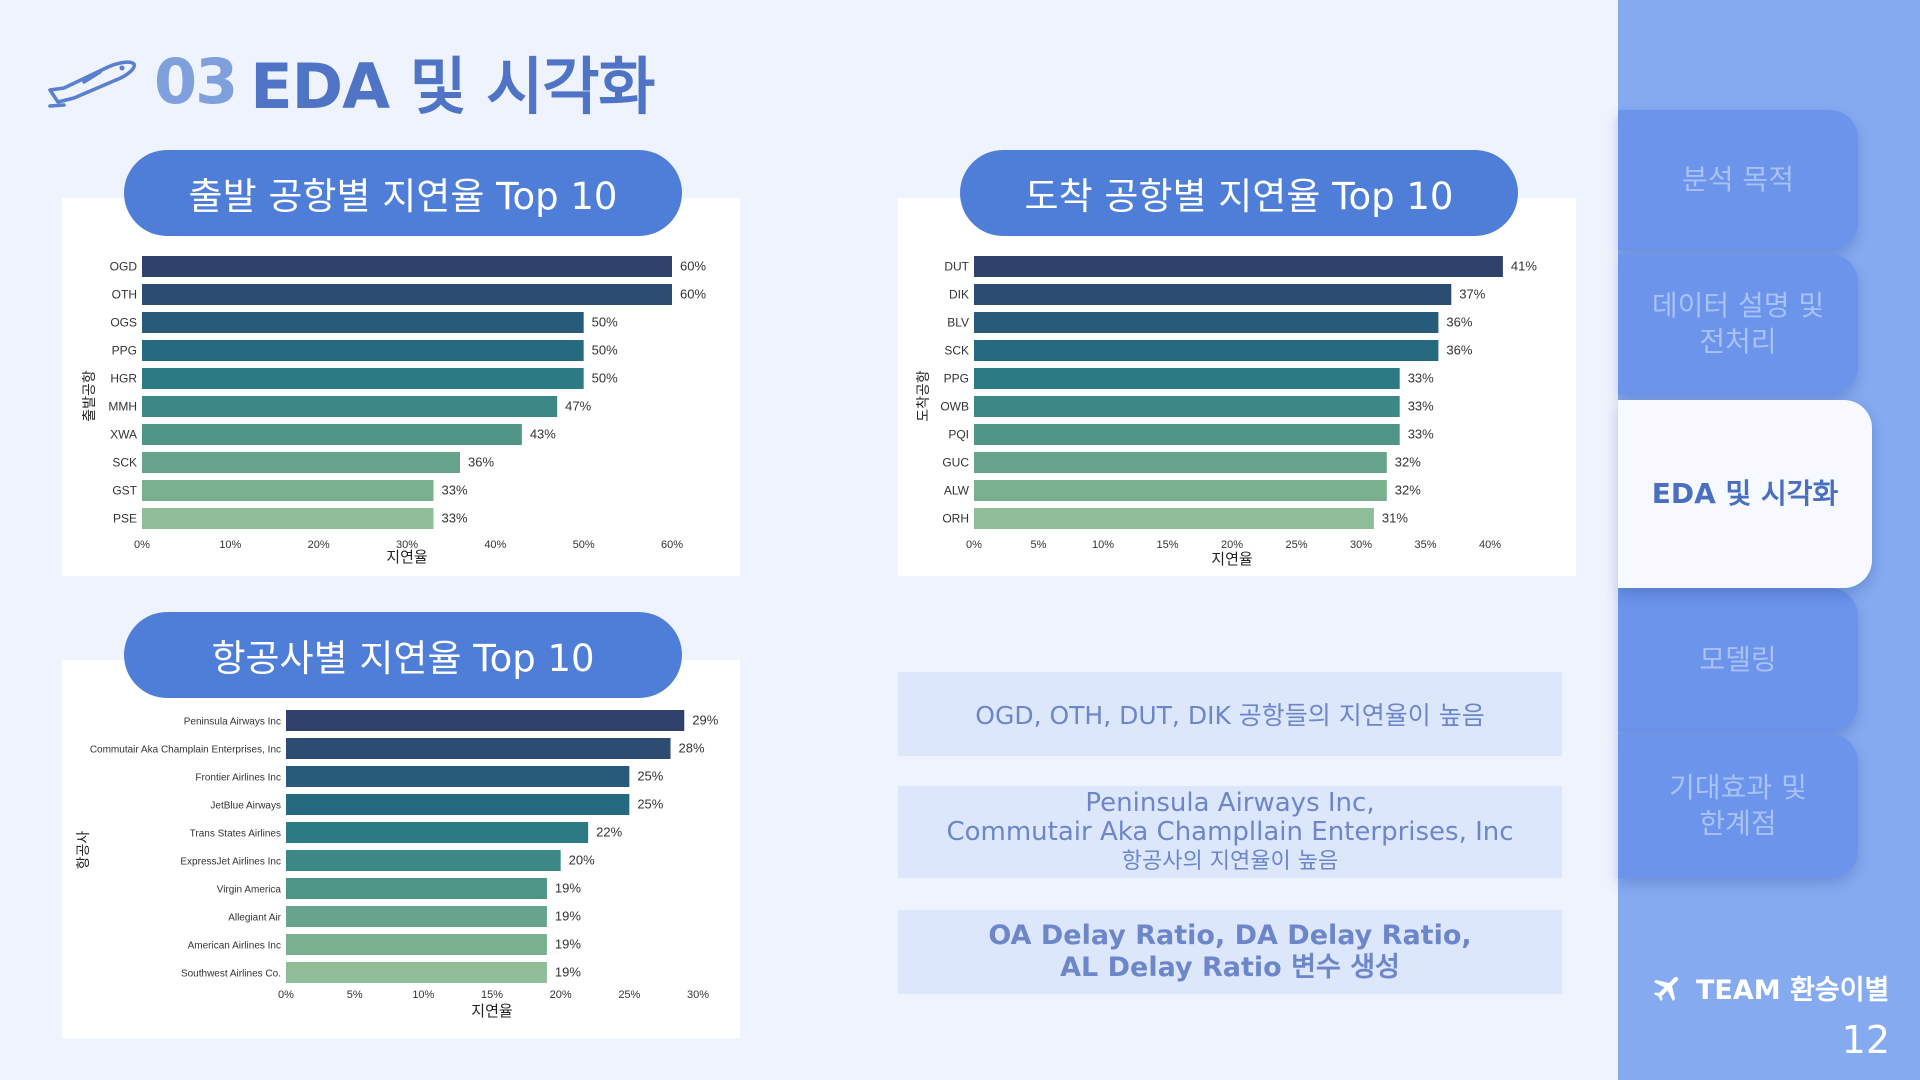  I want to click on category-label: Allegiant Air, so click(254, 918).